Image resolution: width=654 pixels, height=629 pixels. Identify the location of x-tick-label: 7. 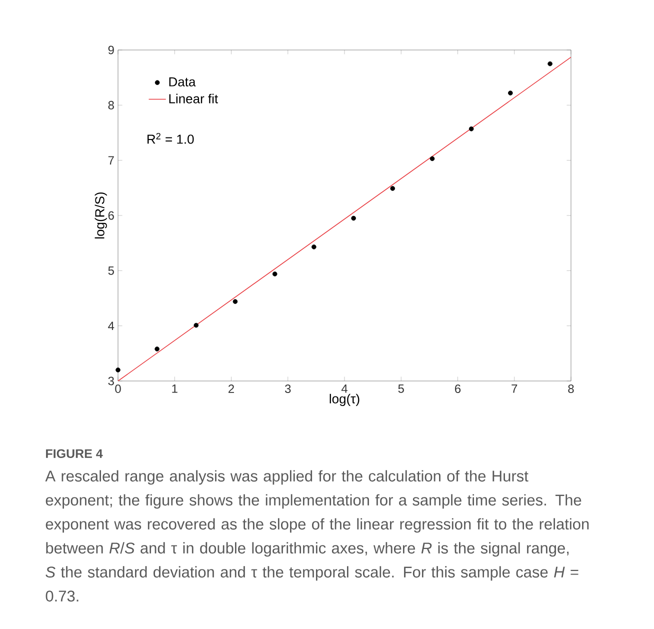
(515, 388).